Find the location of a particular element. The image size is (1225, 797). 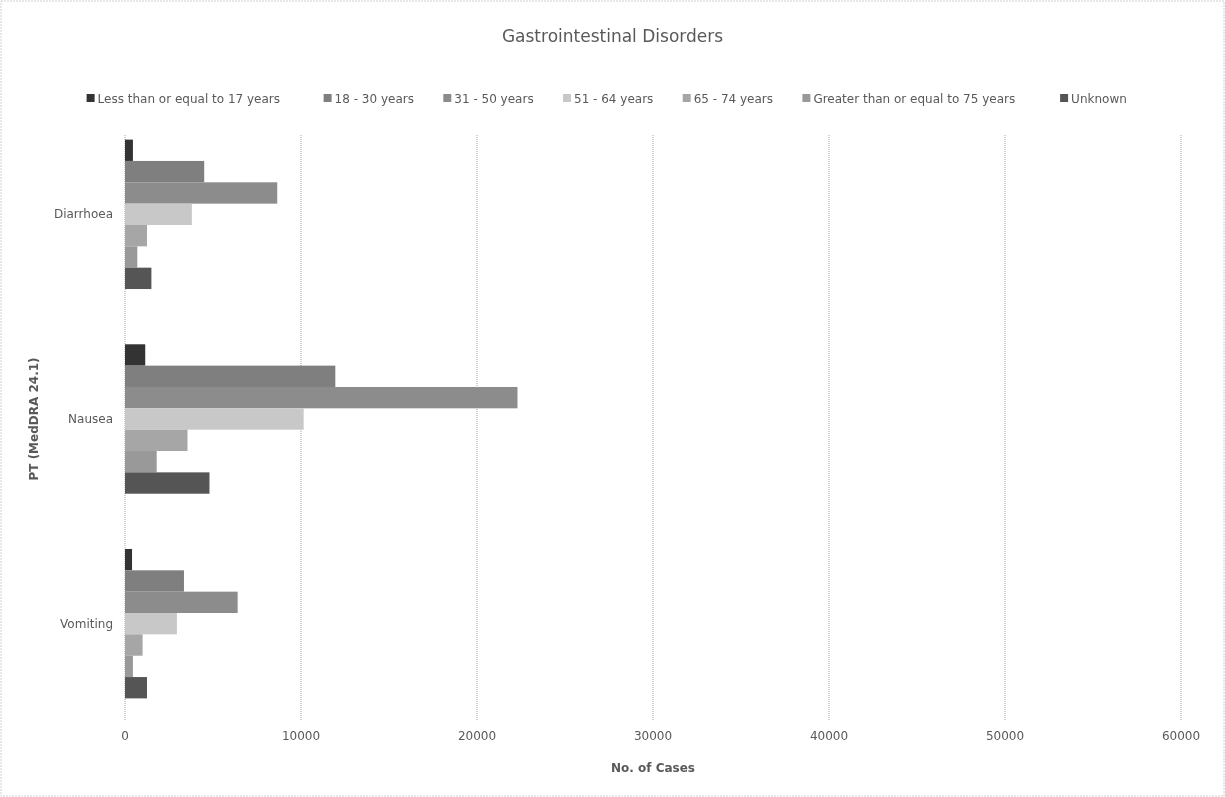

x-tick-label: 10000 is located at coordinates (301, 736).